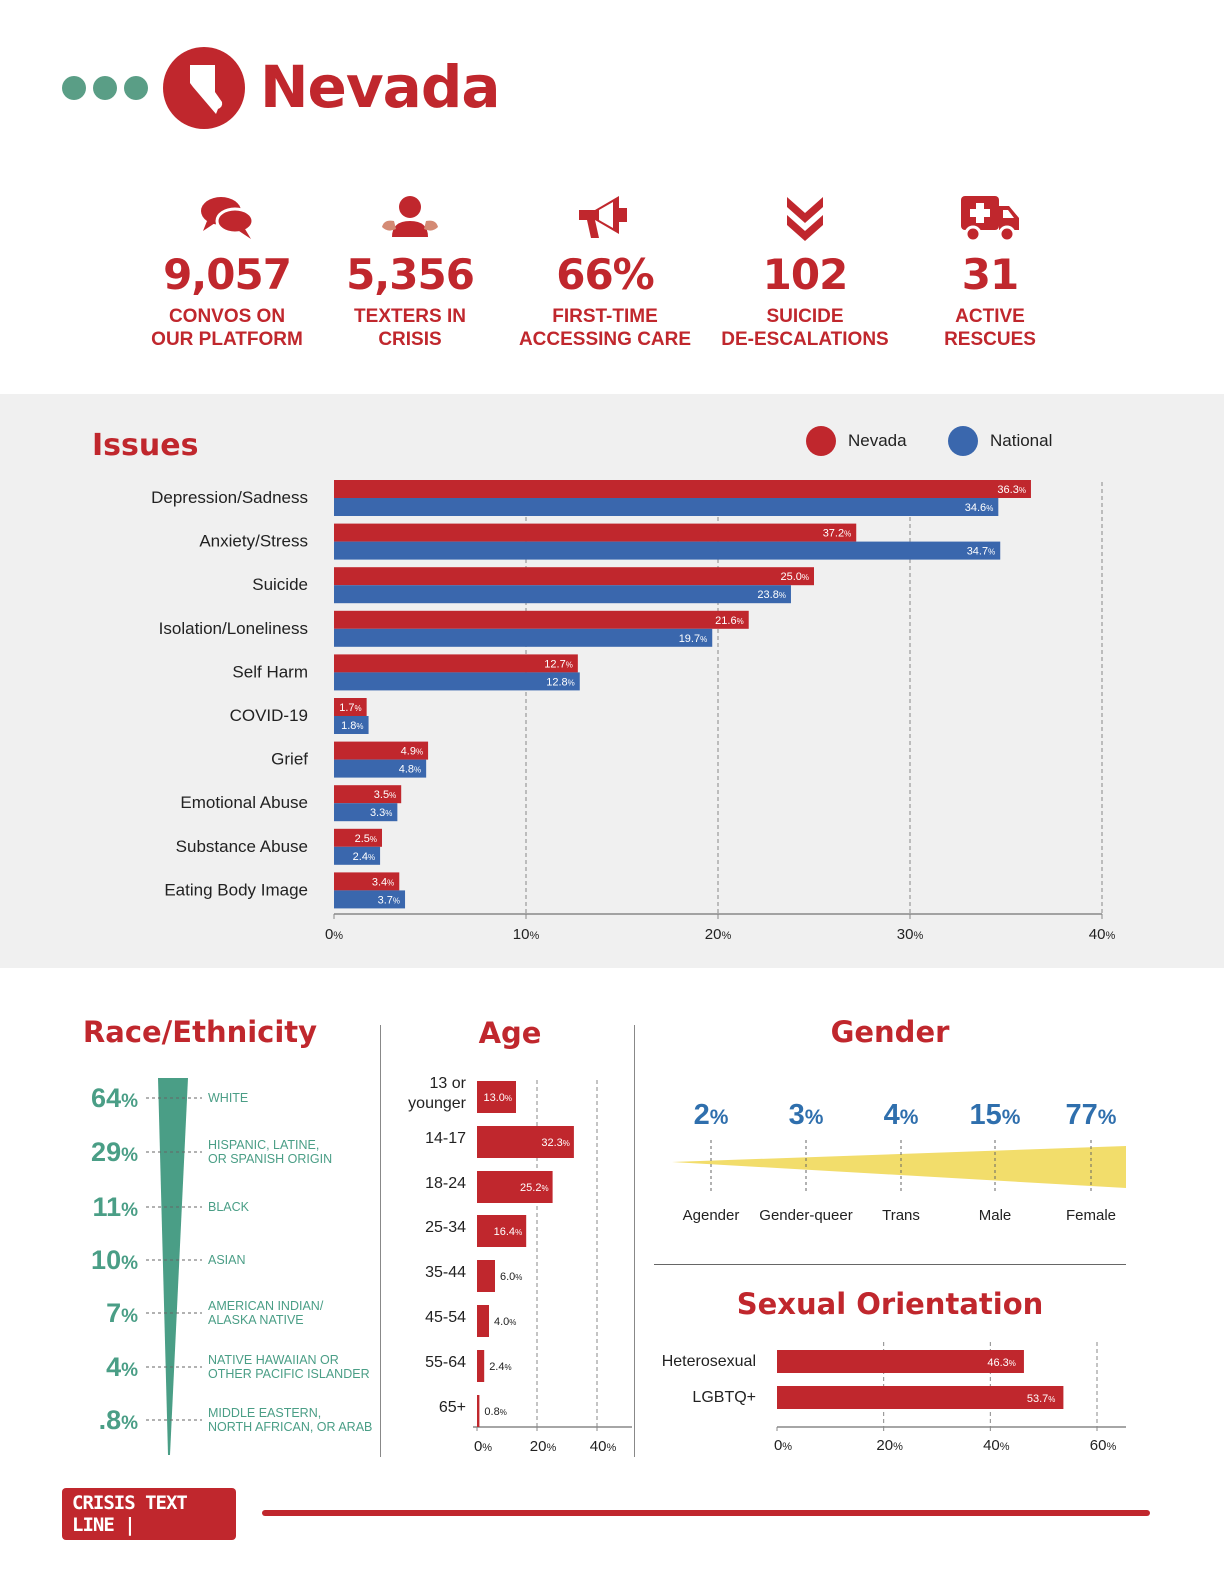 The width and height of the screenshot is (1224, 1584). What do you see at coordinates (437, 1103) in the screenshot?
I see `category-label: younger` at bounding box center [437, 1103].